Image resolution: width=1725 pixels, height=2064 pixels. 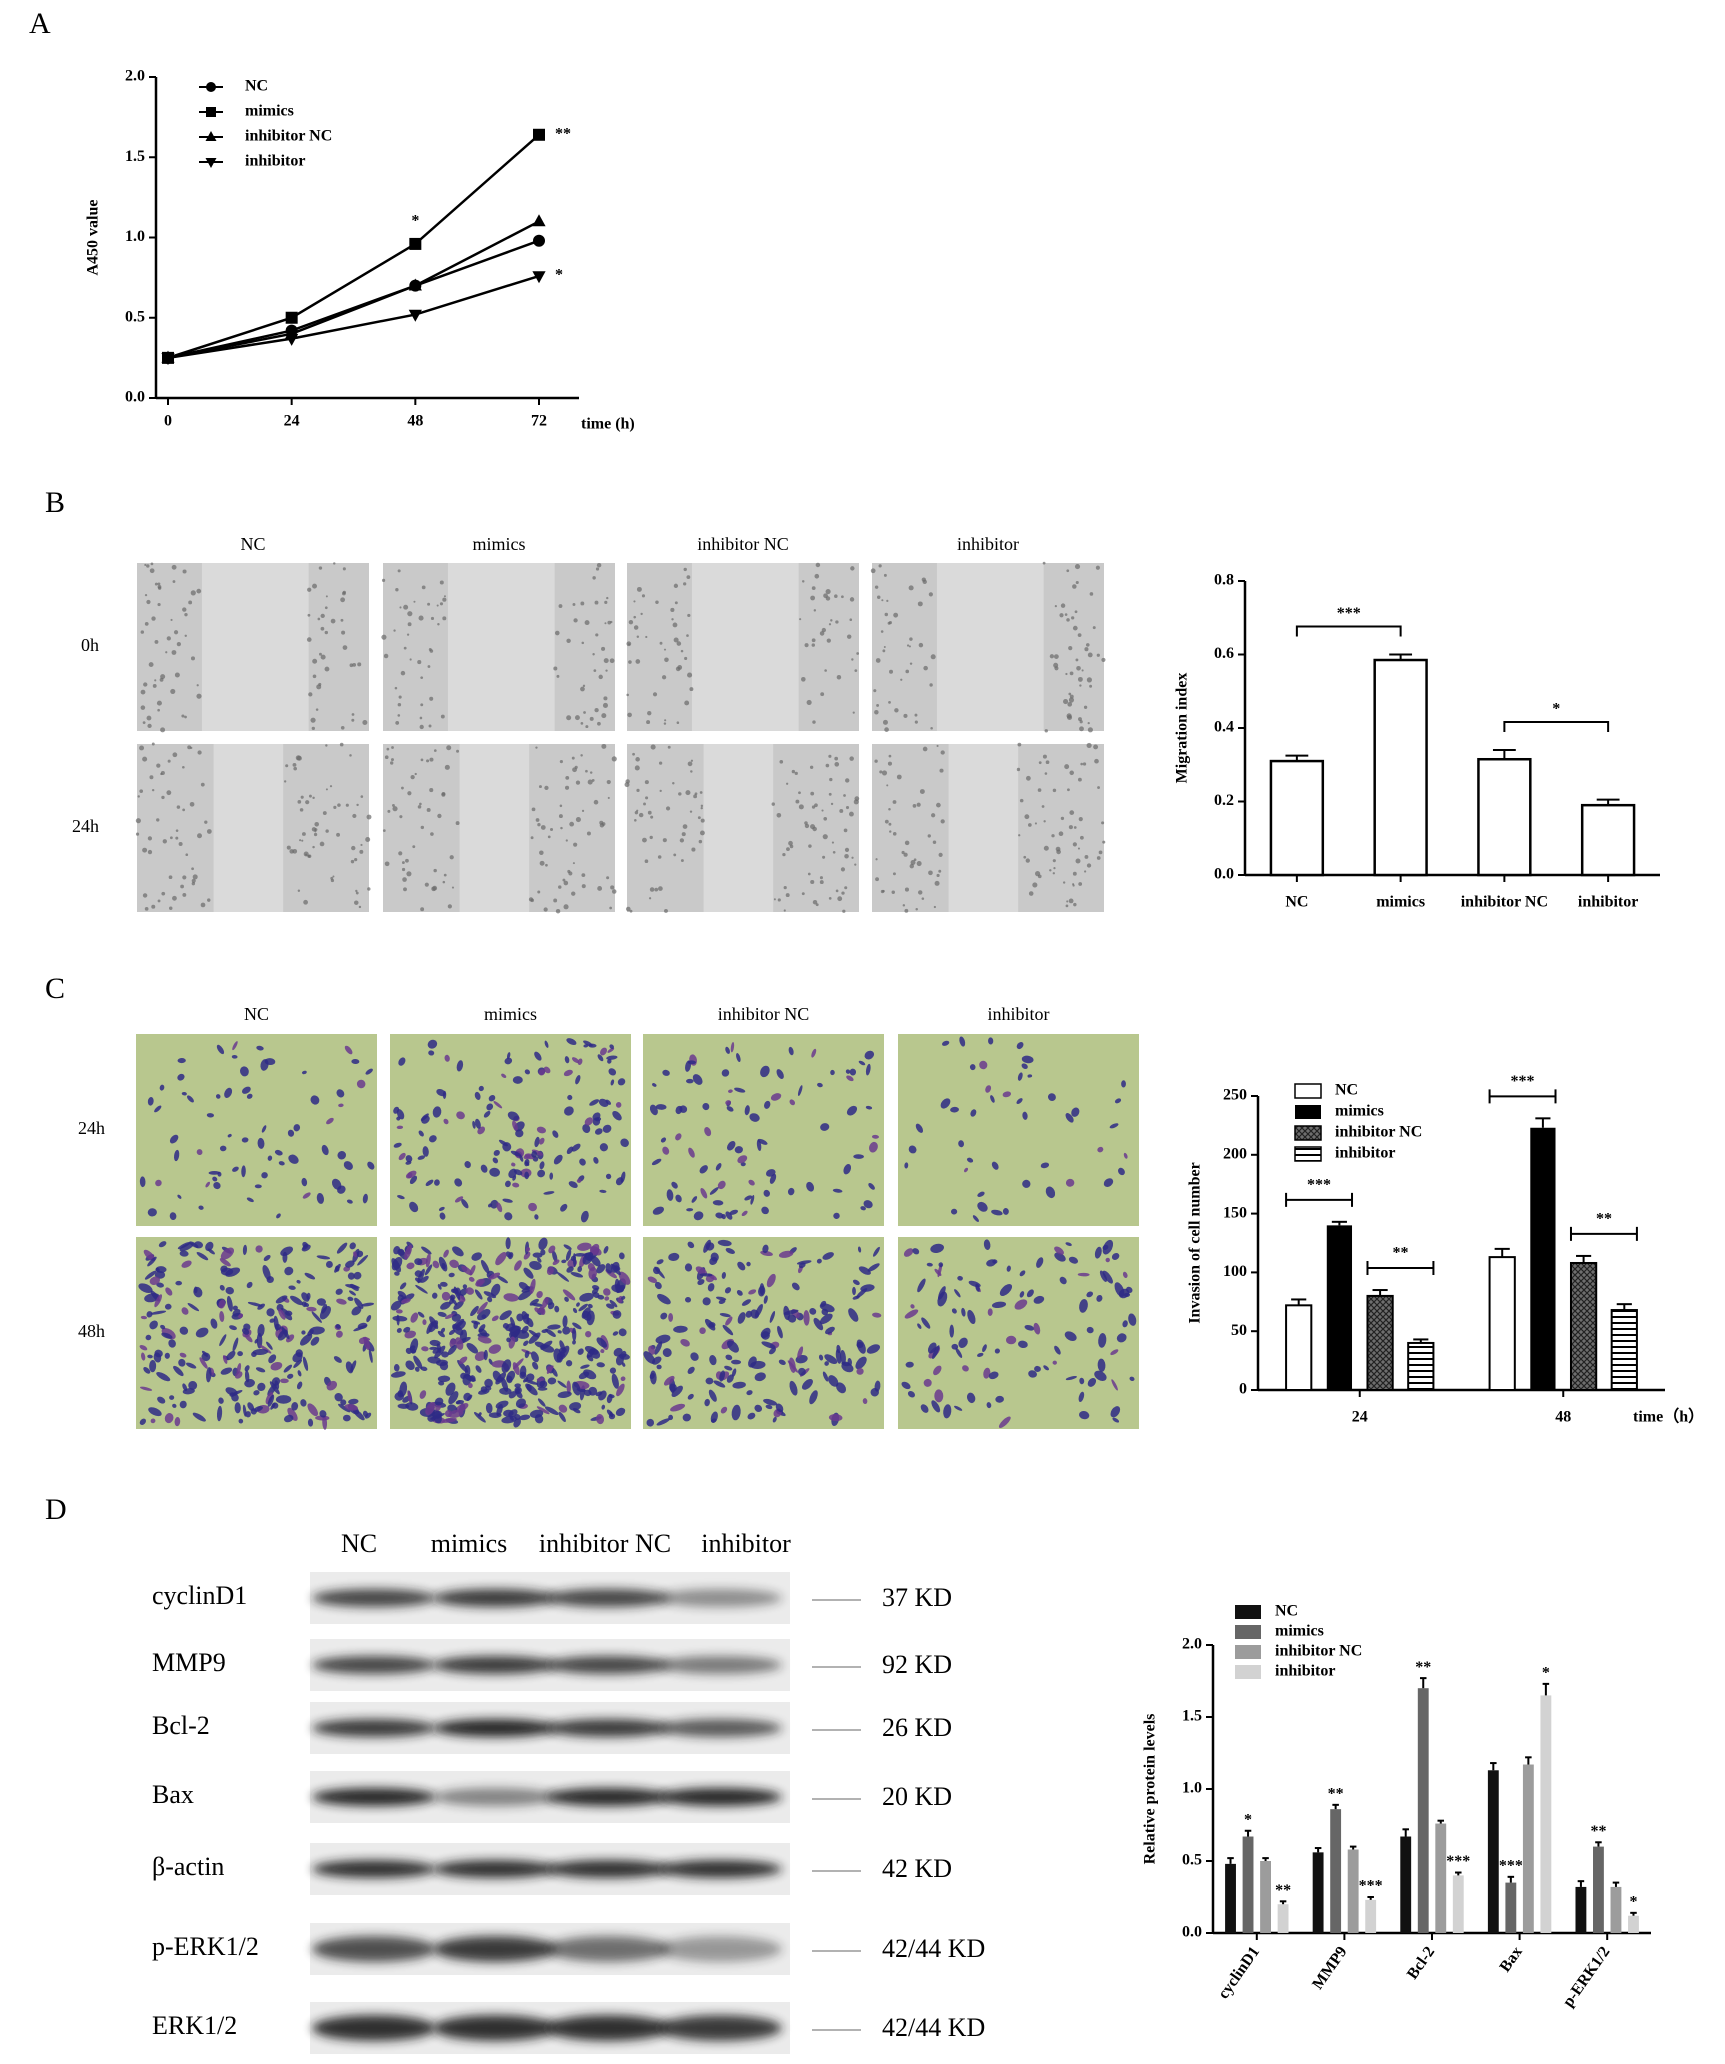 What do you see at coordinates (93, 238) in the screenshot?
I see `y-axis-label: A450 value` at bounding box center [93, 238].